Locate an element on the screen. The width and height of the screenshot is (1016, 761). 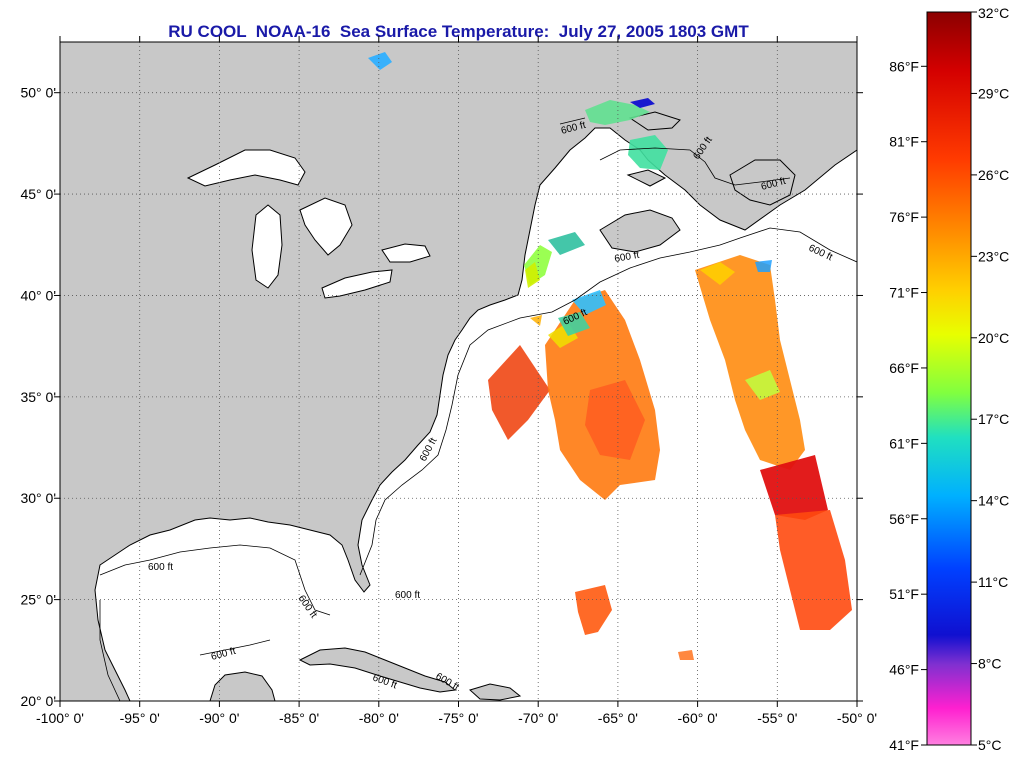
celsius-label: 14°C is located at coordinates (993, 501).